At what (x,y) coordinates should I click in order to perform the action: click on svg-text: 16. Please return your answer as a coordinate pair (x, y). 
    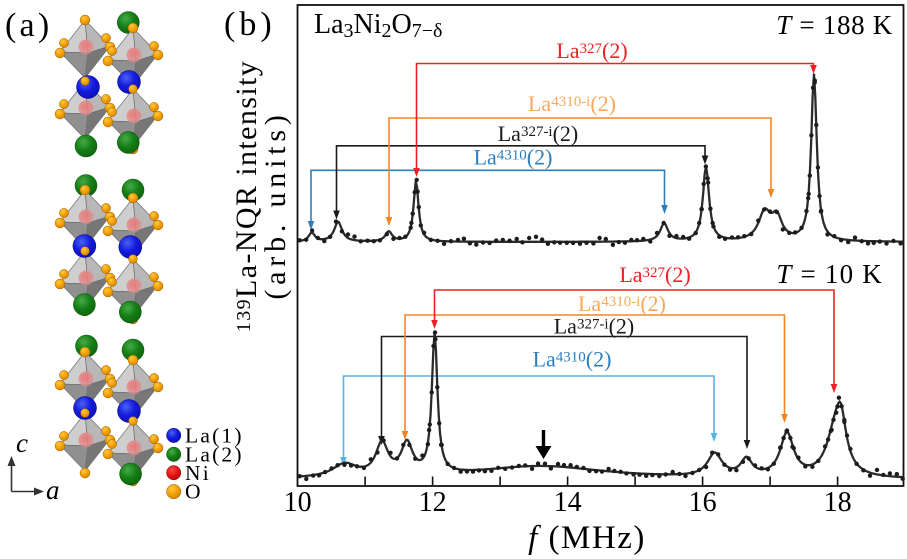
    Looking at the image, I should click on (703, 502).